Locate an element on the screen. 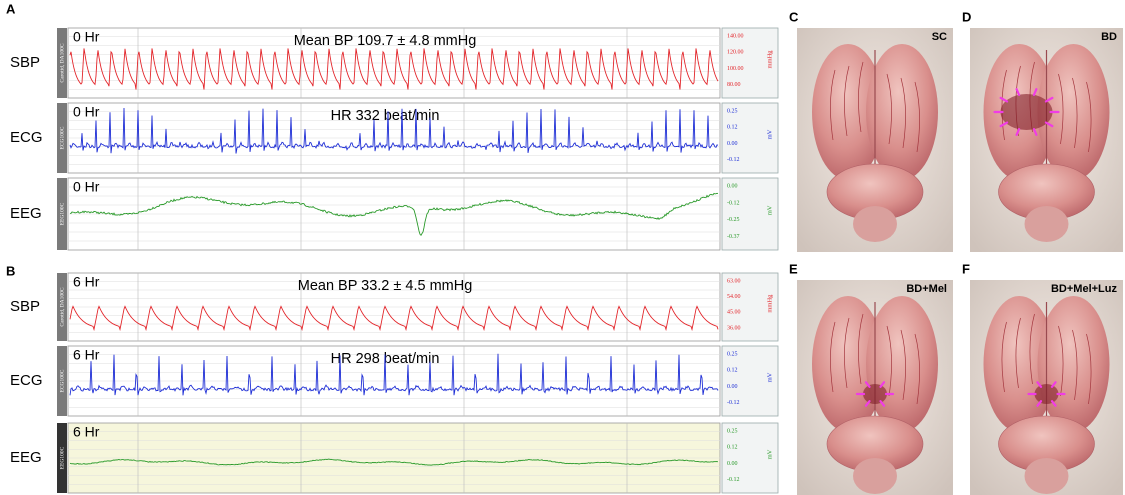 This screenshot has height=495, width=1125. scale-label: 63.00 is located at coordinates (734, 281).